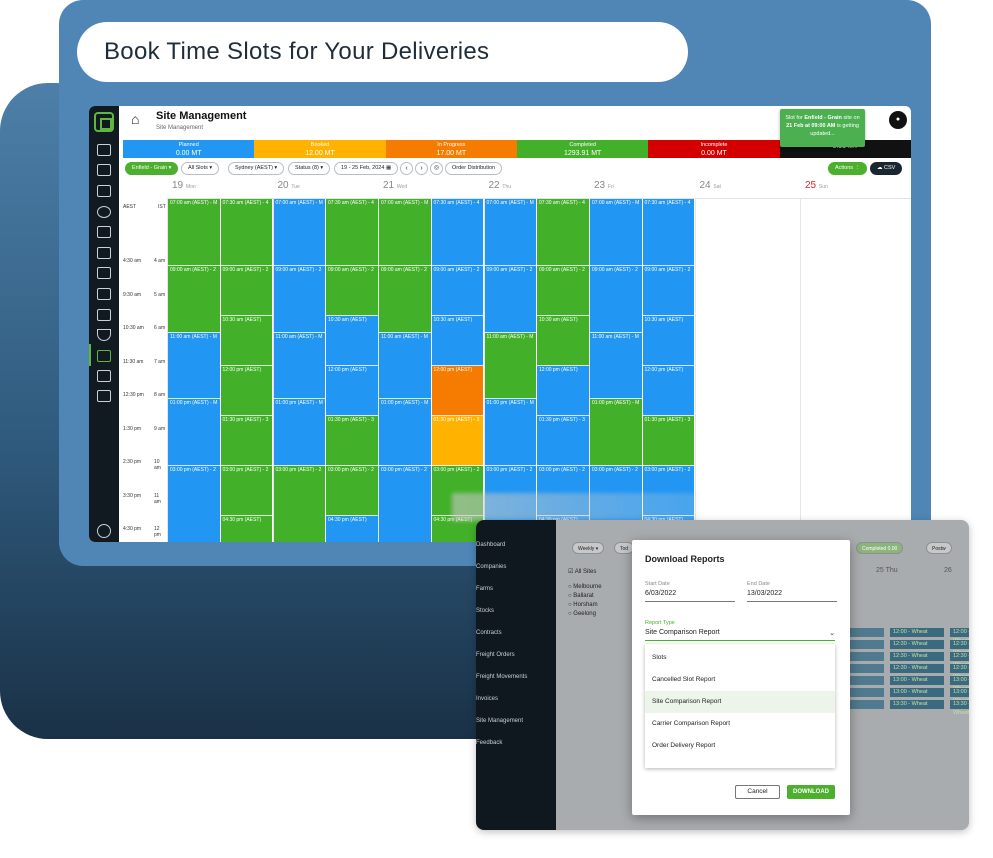  Describe the element at coordinates (684, 679) in the screenshot. I see `report-type-option: Cancelled Slot Report` at that location.